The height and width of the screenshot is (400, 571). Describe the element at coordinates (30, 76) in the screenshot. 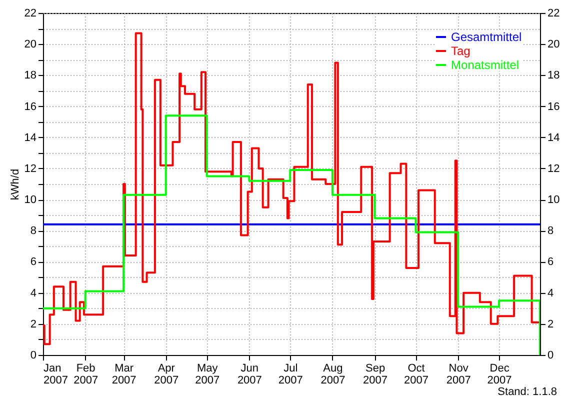

I see `y-tick-label: 18` at that location.